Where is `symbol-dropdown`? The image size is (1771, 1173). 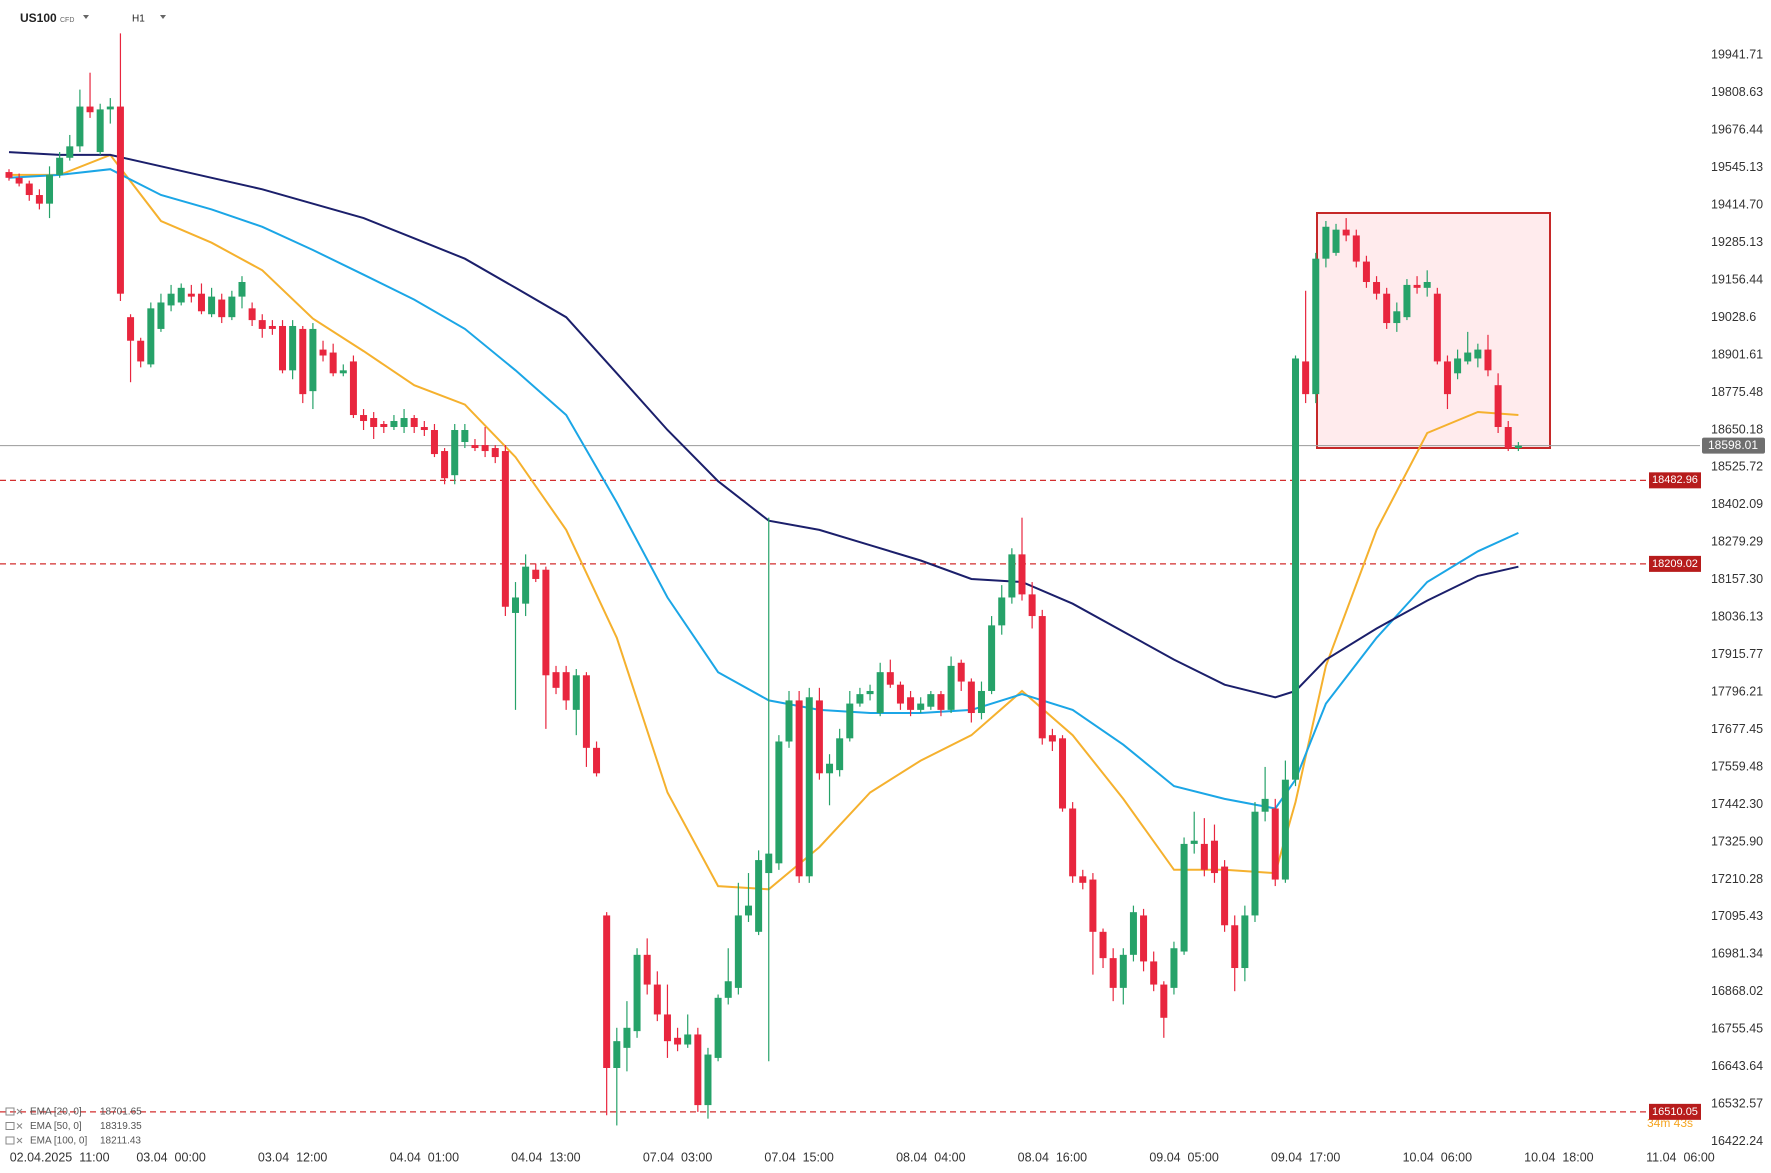
symbol-dropdown is located at coordinates (86, 17).